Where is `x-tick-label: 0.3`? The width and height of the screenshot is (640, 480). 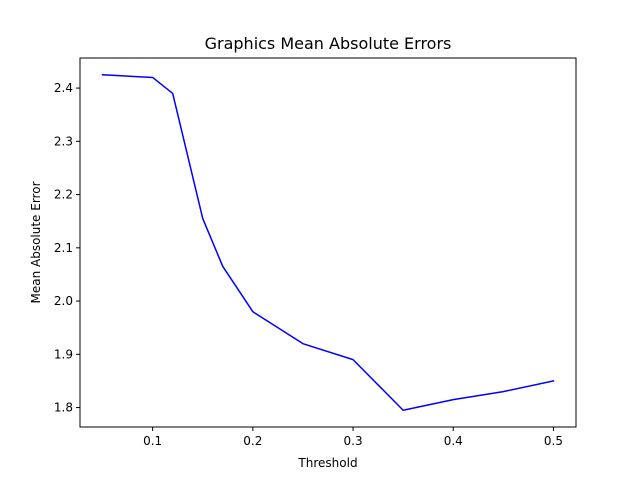 x-tick-label: 0.3 is located at coordinates (353, 441).